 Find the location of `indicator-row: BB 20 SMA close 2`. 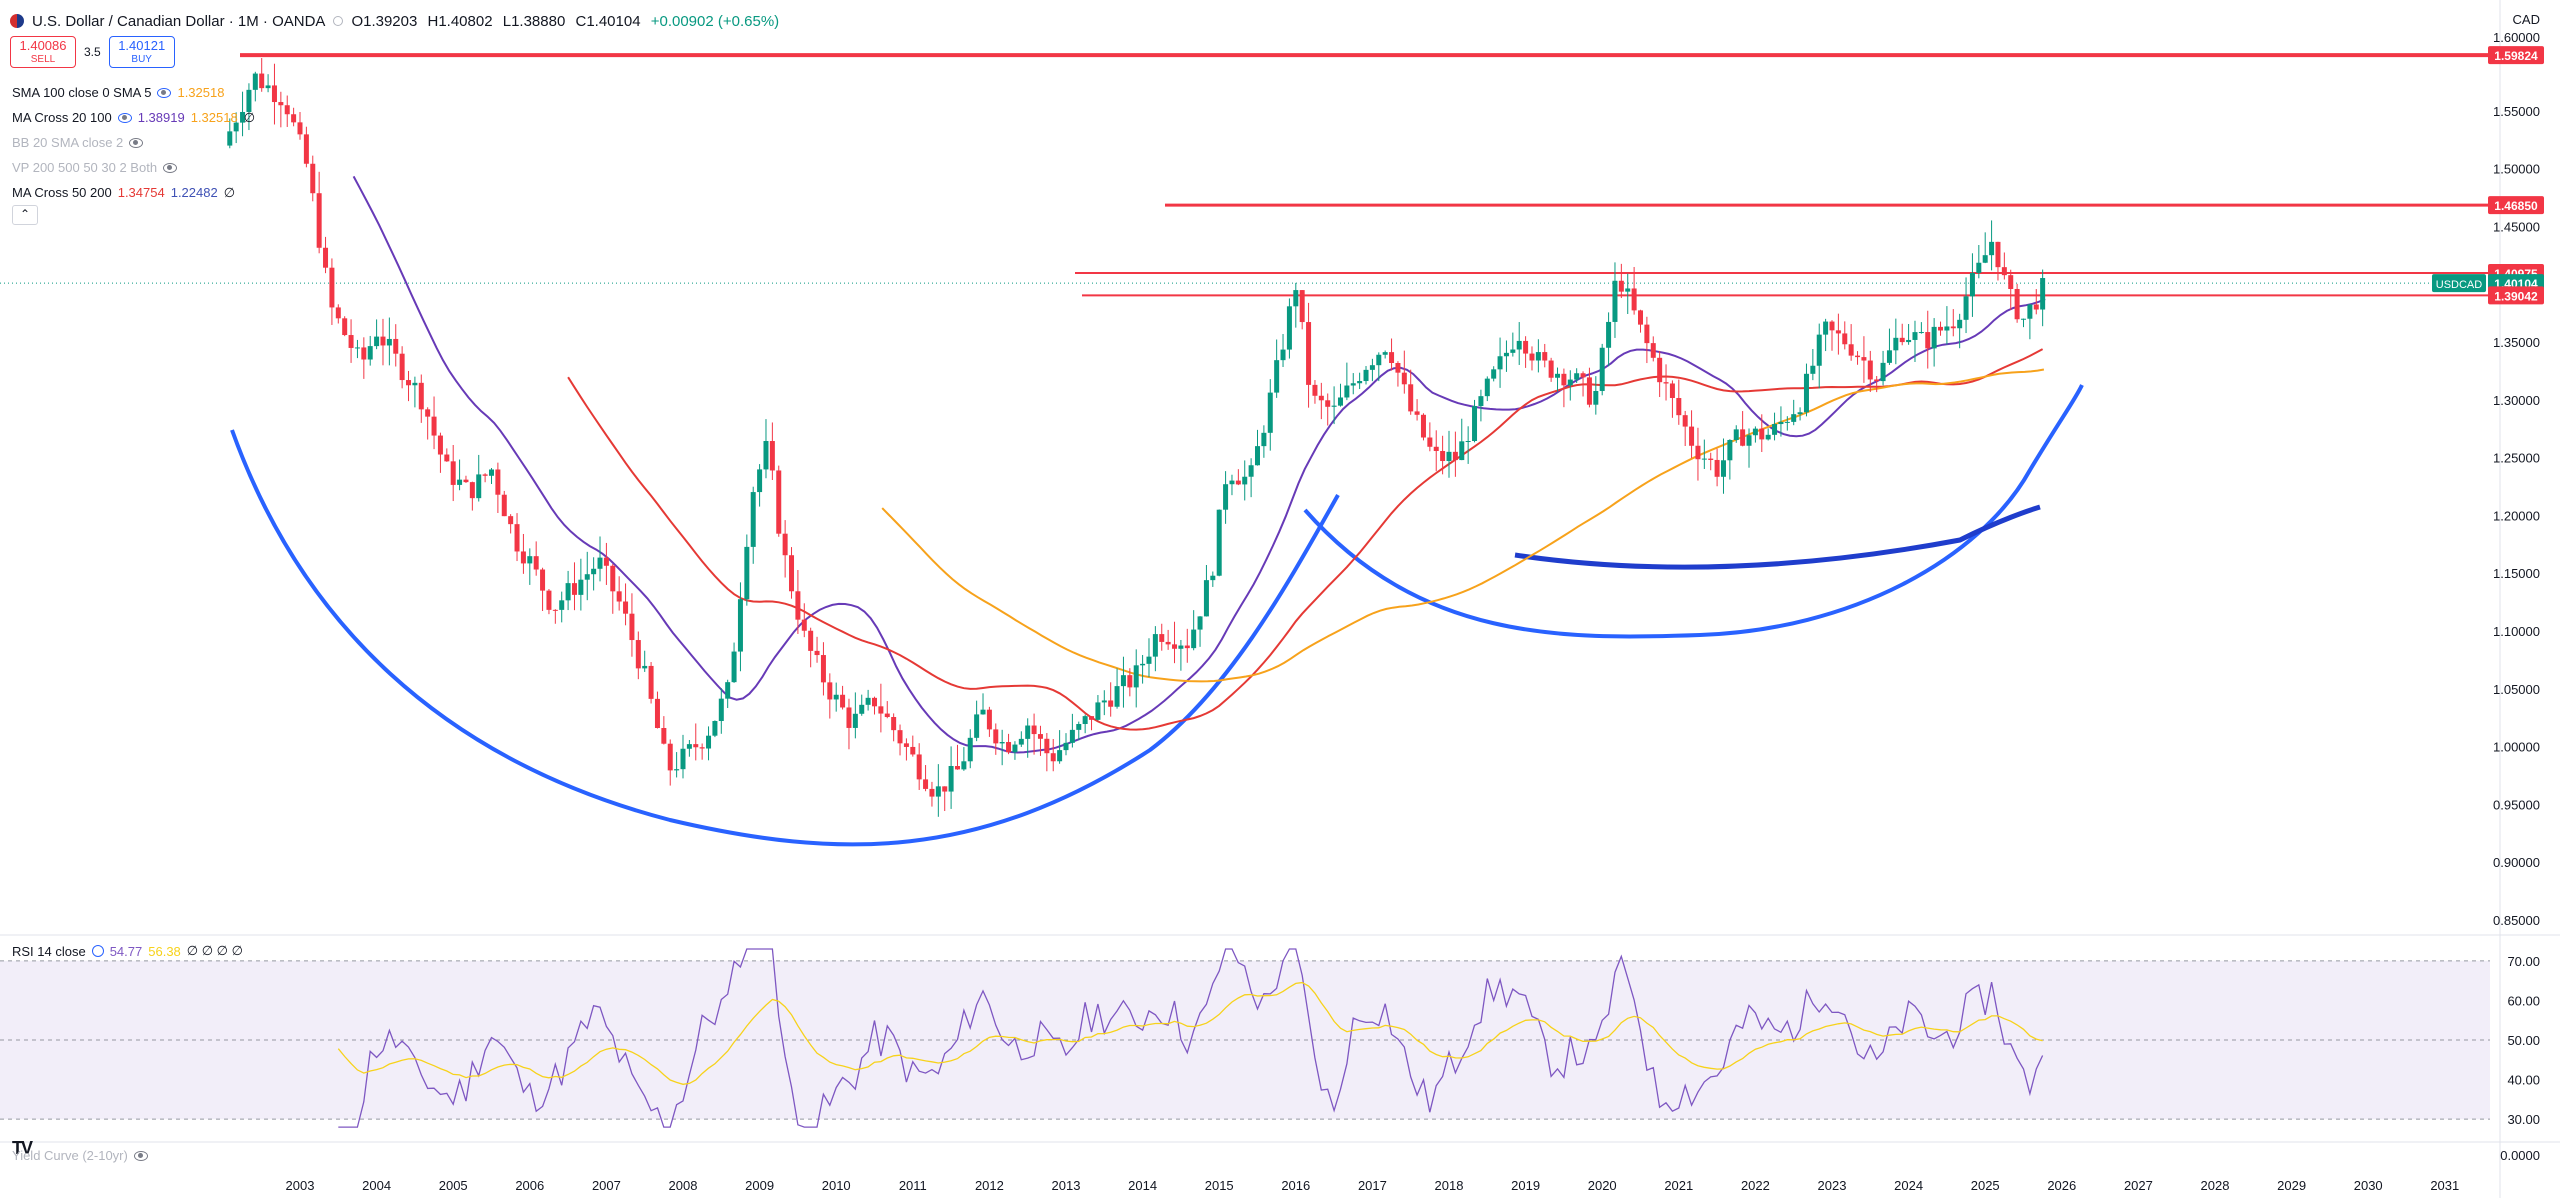

indicator-row: BB 20 SMA close 2 is located at coordinates (133, 142).